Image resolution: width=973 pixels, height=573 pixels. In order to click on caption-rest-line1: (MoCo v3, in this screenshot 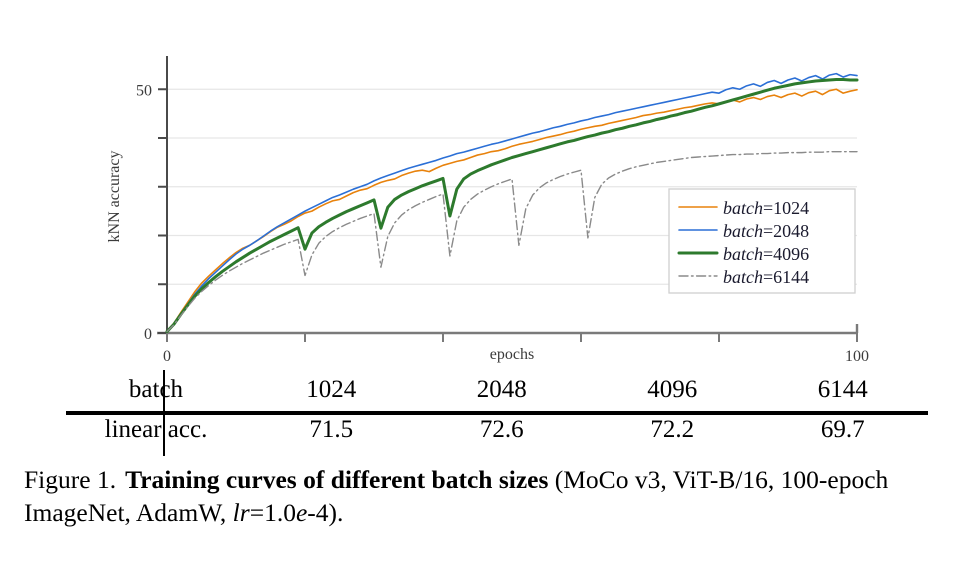, I will do `click(607, 479)`.